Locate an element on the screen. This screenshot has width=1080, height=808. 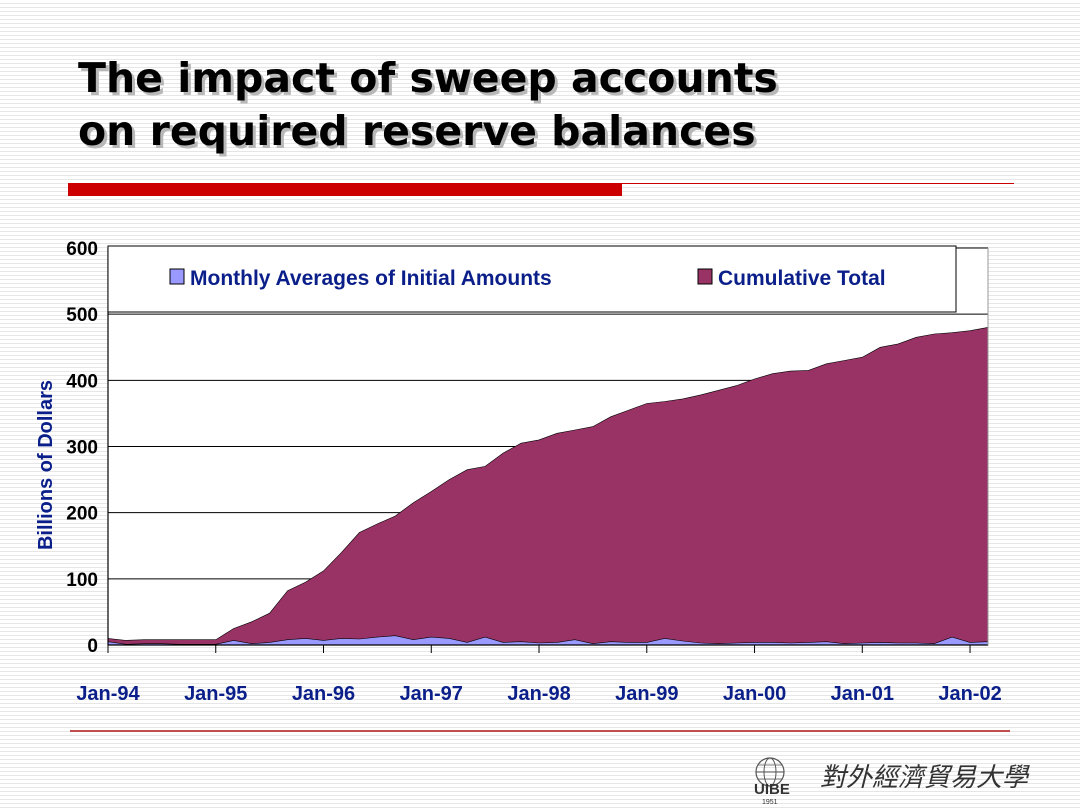
y-tick-label: 500 is located at coordinates (82, 315).